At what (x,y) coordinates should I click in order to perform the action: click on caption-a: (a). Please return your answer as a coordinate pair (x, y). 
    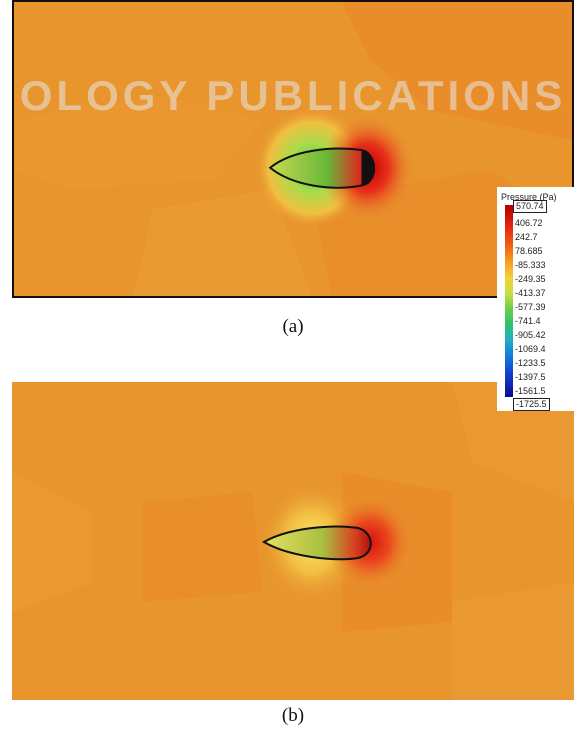
    Looking at the image, I should click on (293, 326).